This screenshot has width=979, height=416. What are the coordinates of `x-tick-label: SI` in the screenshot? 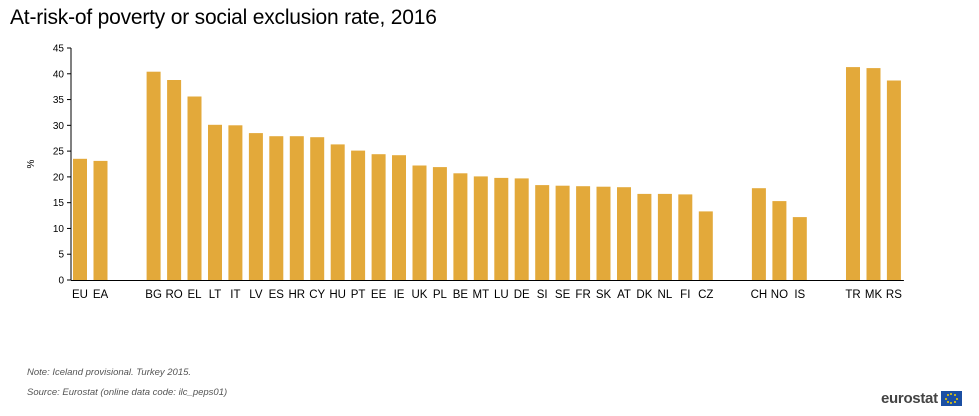 It's located at (542, 295).